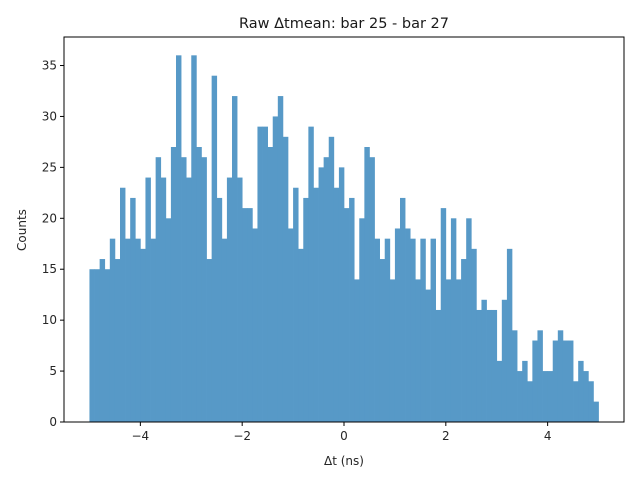 The image size is (640, 480). I want to click on y-tick-label: 35, so click(49, 66).